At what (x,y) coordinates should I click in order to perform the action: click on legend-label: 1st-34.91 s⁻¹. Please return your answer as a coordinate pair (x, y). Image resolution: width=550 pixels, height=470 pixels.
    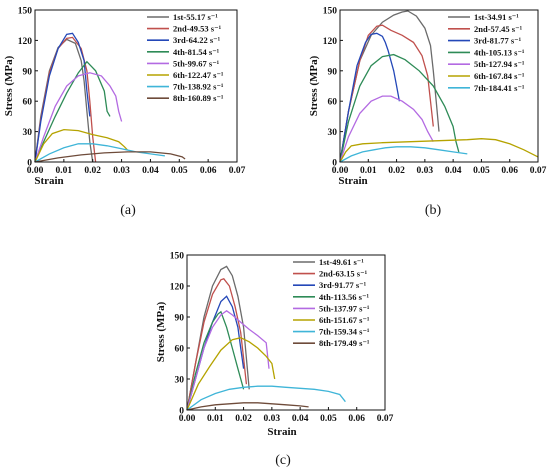
    Looking at the image, I should click on (496, 17).